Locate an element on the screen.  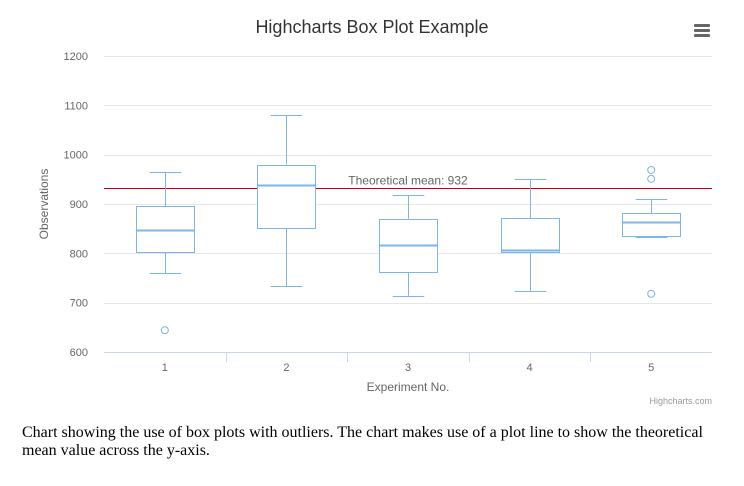
y-tick-label: 800 is located at coordinates (79, 254).